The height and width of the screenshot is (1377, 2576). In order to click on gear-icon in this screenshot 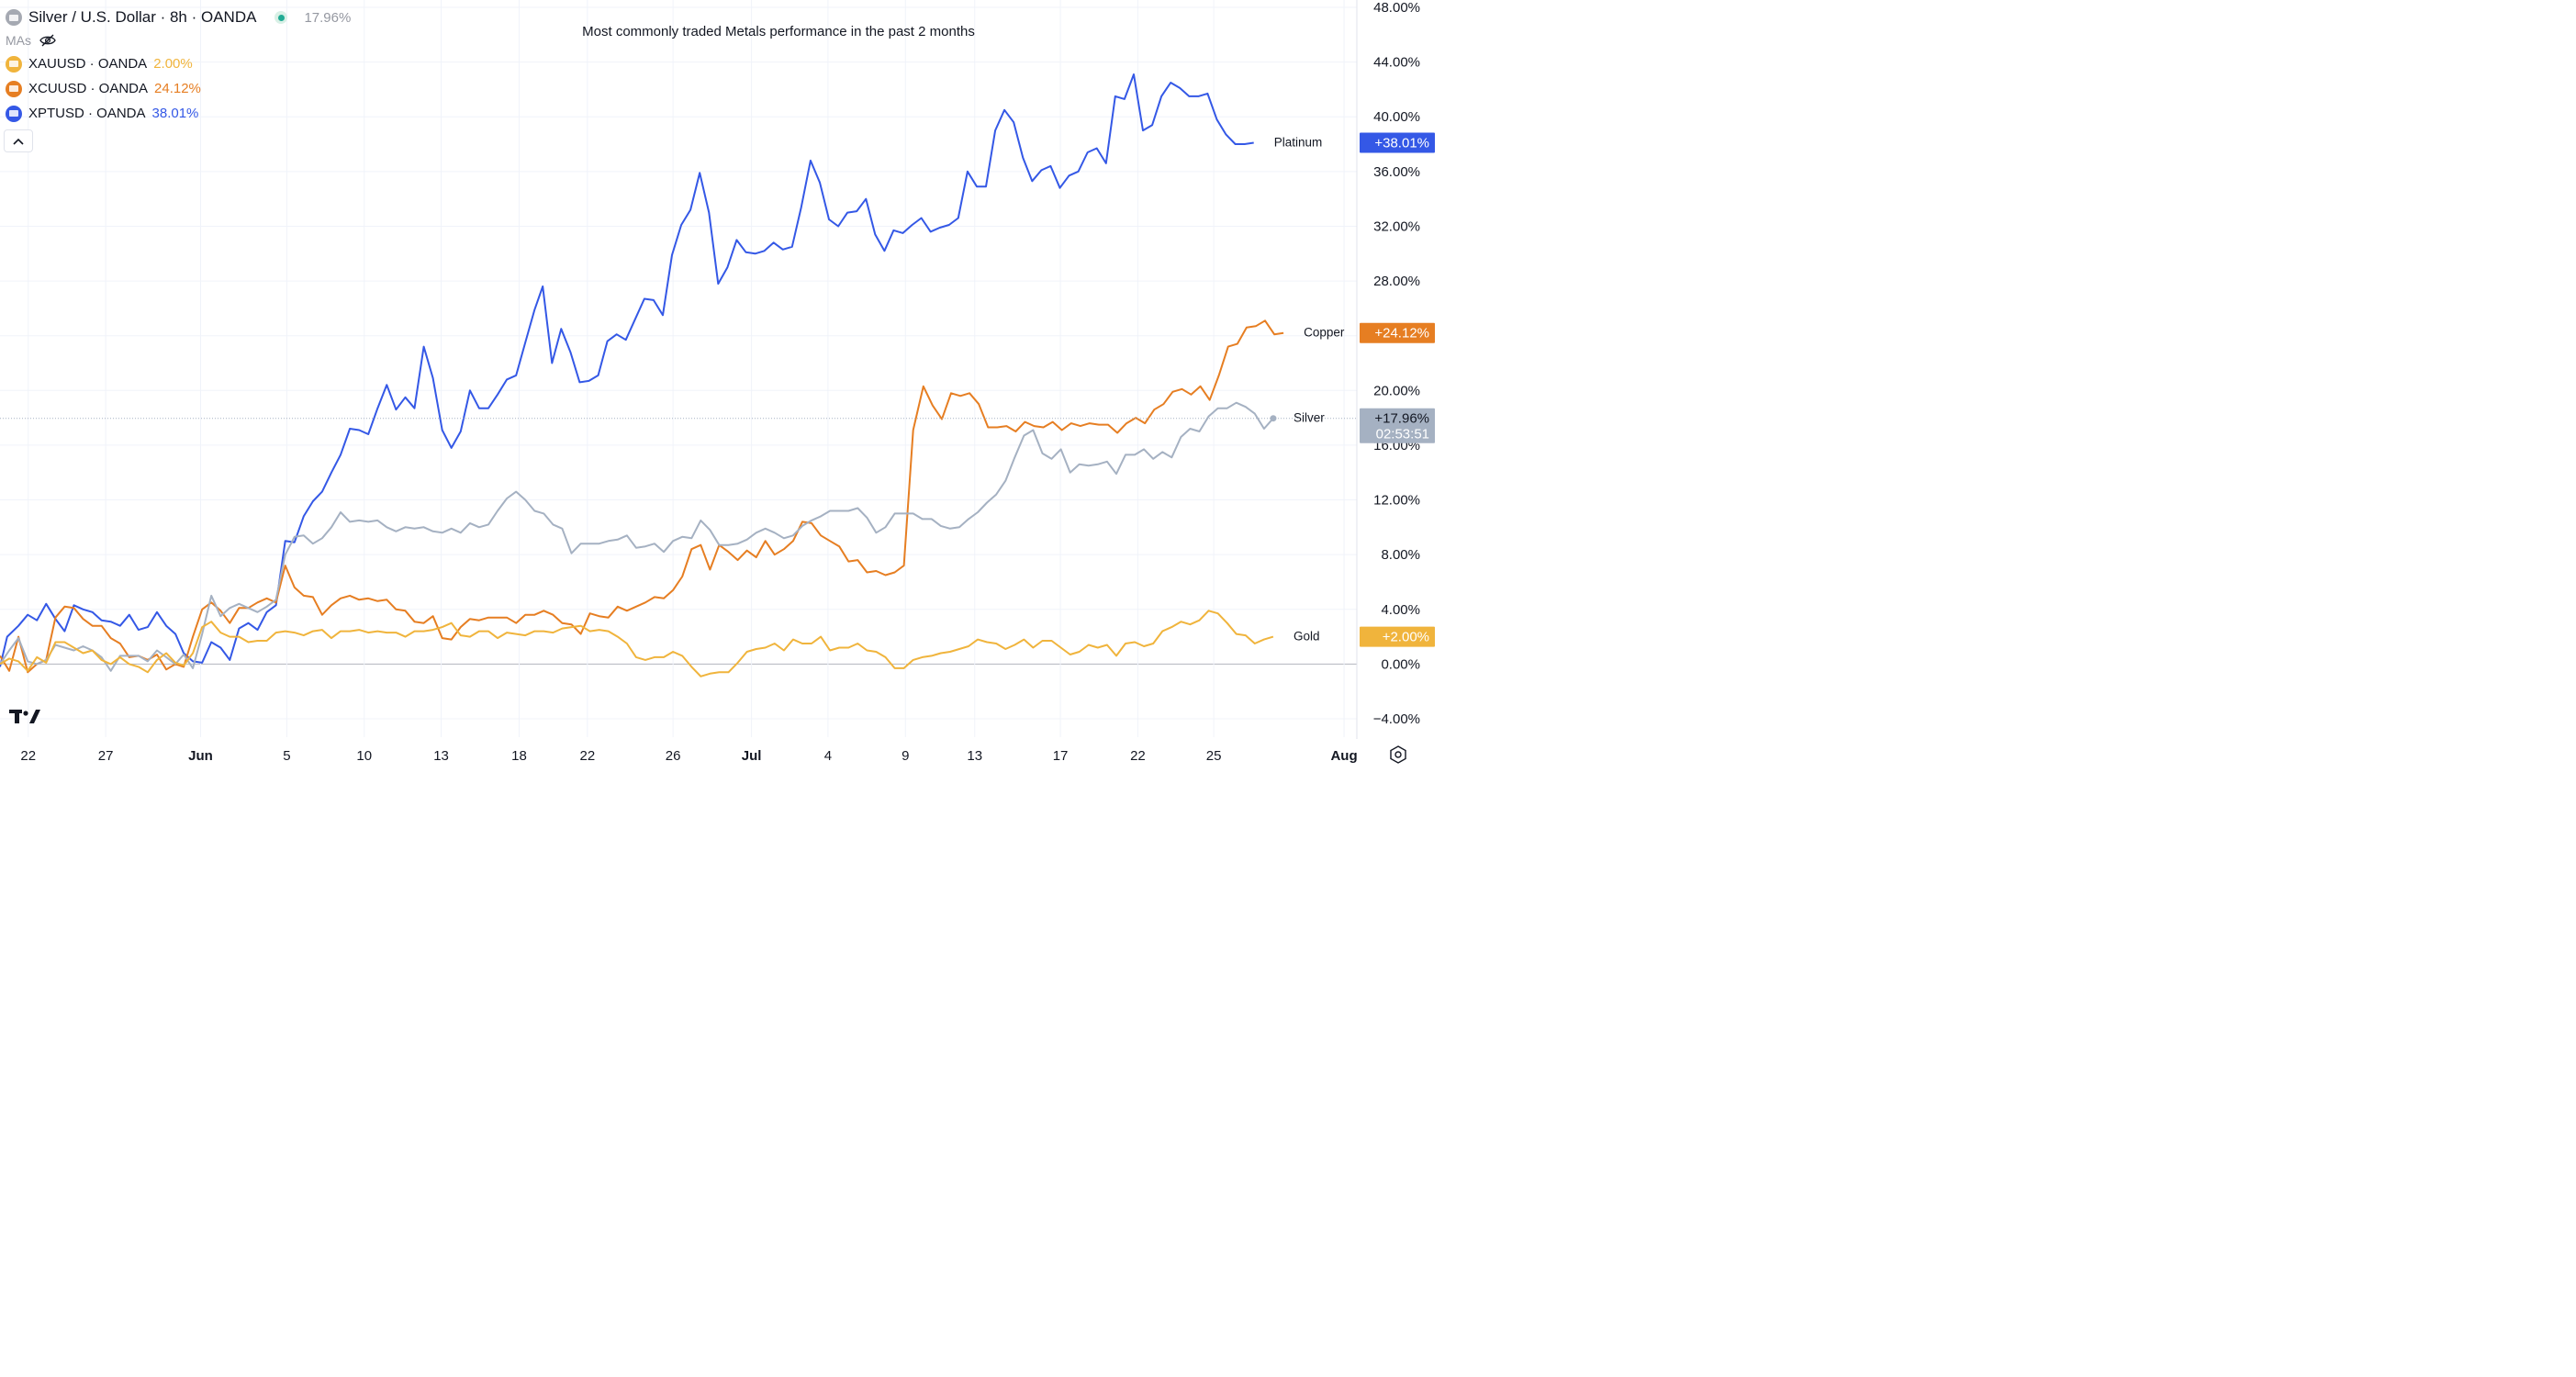, I will do `click(1398, 754)`.